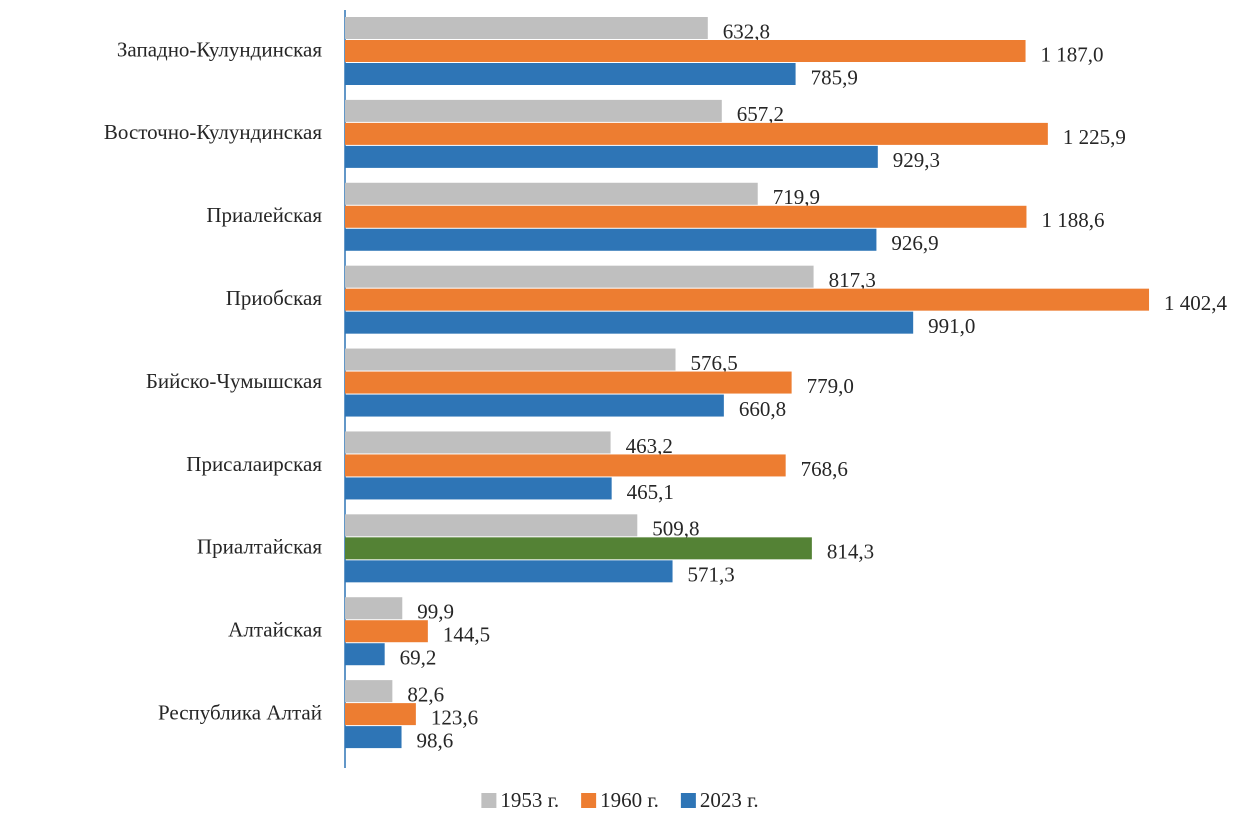  What do you see at coordinates (274, 298) in the screenshot?
I see `y-tick-label: Приобская` at bounding box center [274, 298].